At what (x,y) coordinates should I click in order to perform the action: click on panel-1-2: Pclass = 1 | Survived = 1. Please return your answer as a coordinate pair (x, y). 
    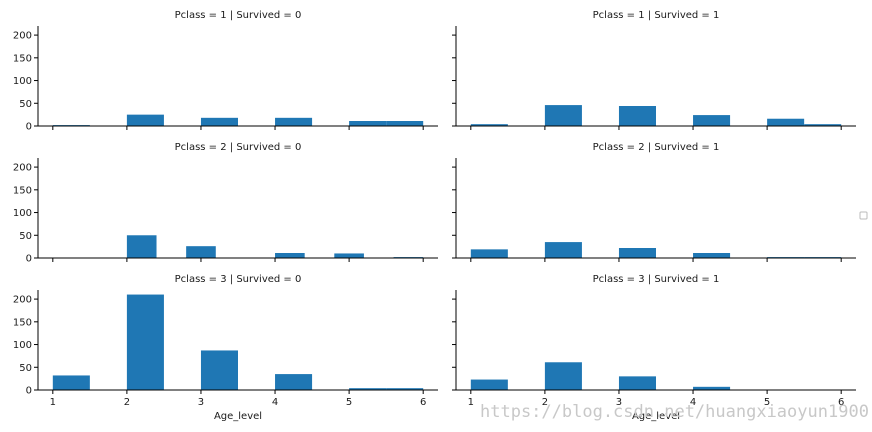
    Looking at the image, I should click on (654, 70).